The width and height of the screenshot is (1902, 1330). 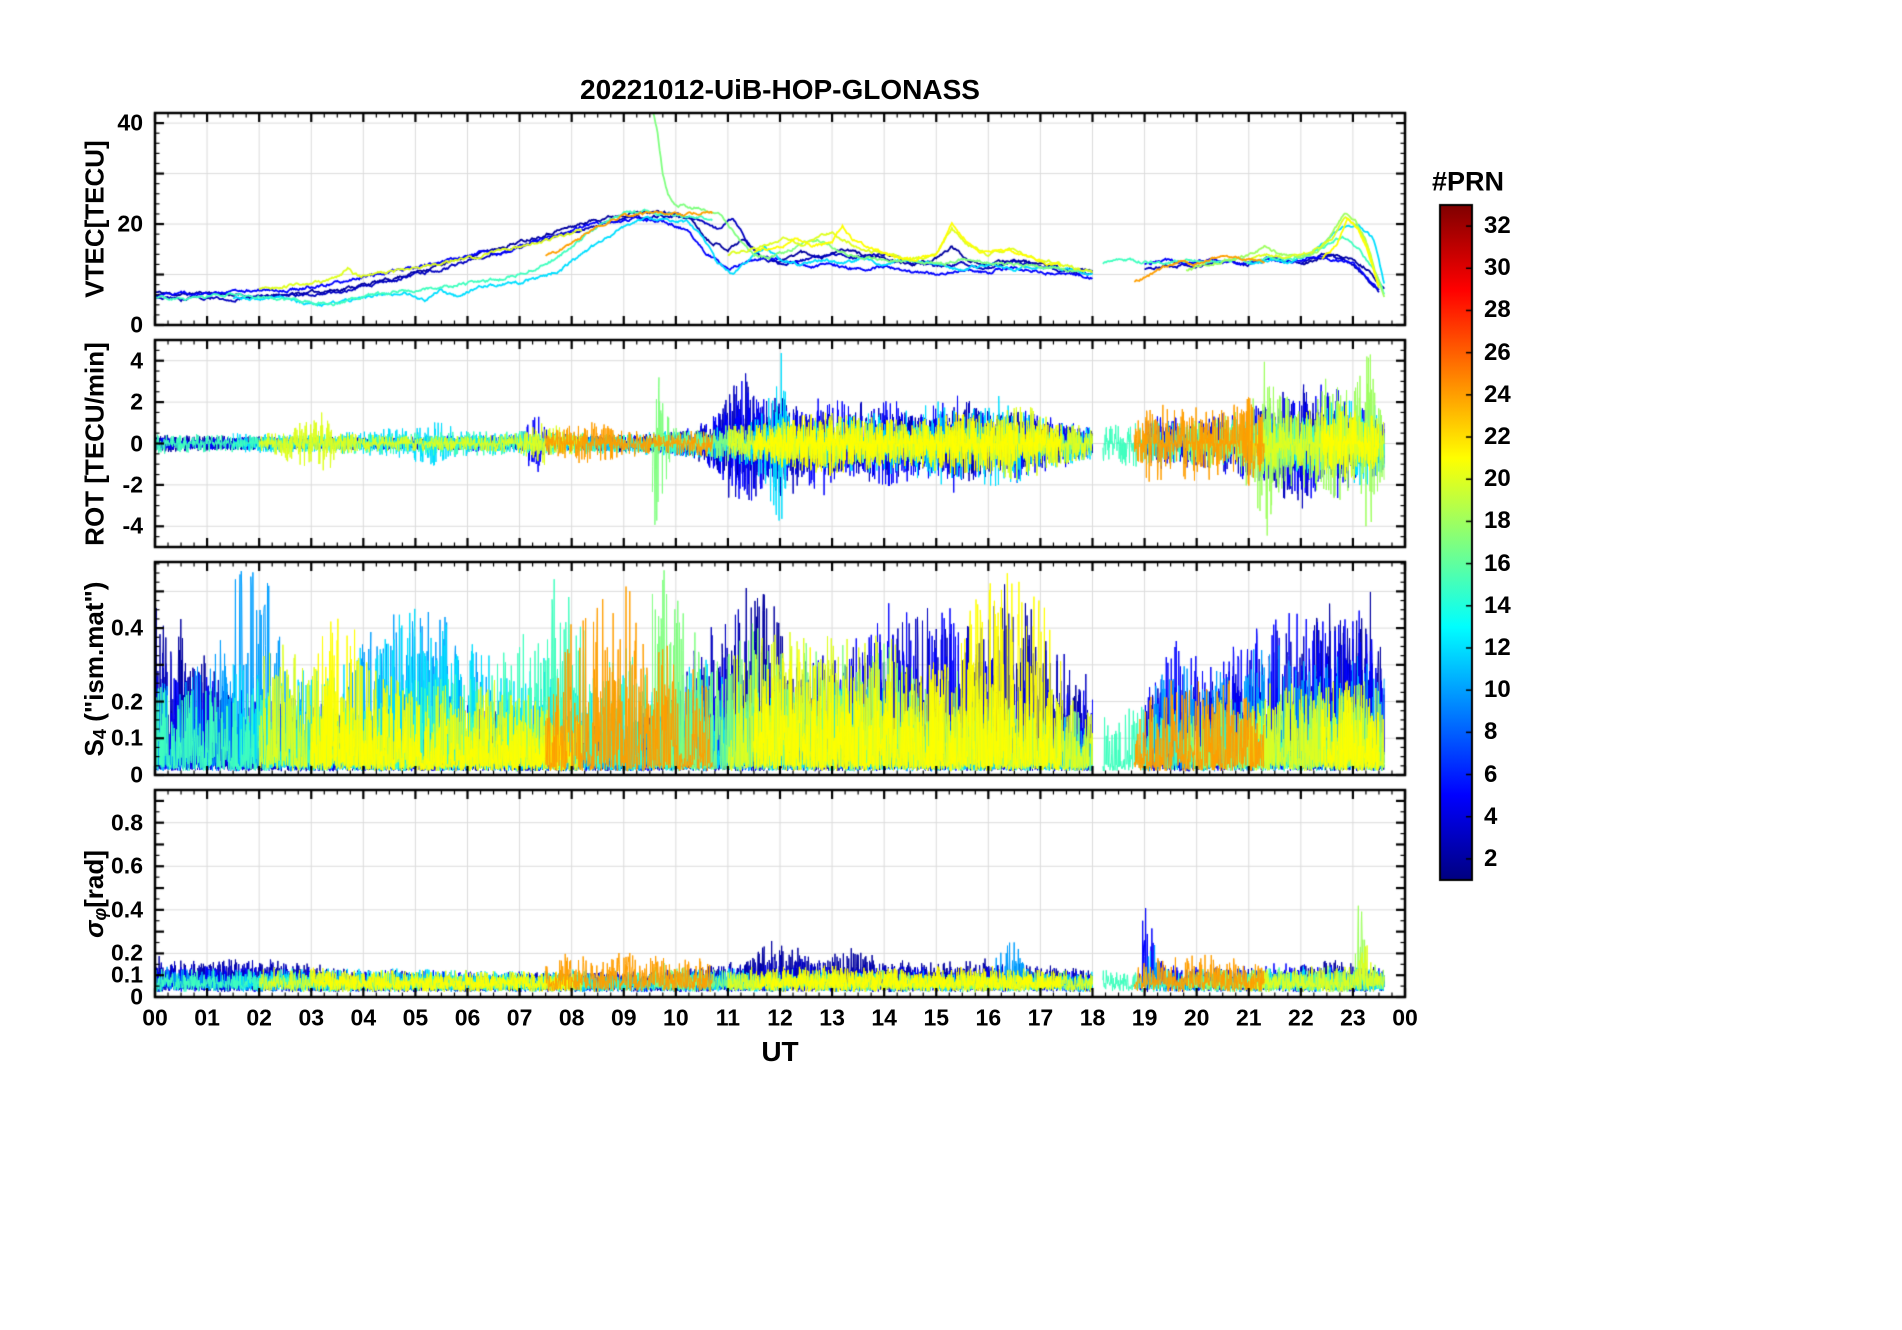 What do you see at coordinates (1497, 647) in the screenshot?
I see `colorbar-tick-label: 12` at bounding box center [1497, 647].